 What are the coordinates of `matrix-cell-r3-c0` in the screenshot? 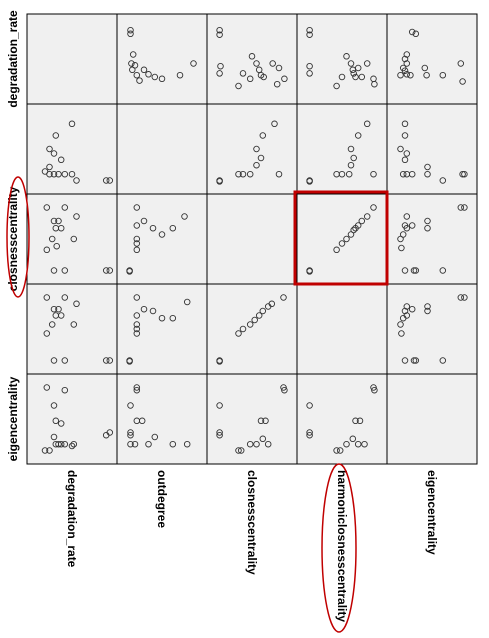 It's located at (72, 329).